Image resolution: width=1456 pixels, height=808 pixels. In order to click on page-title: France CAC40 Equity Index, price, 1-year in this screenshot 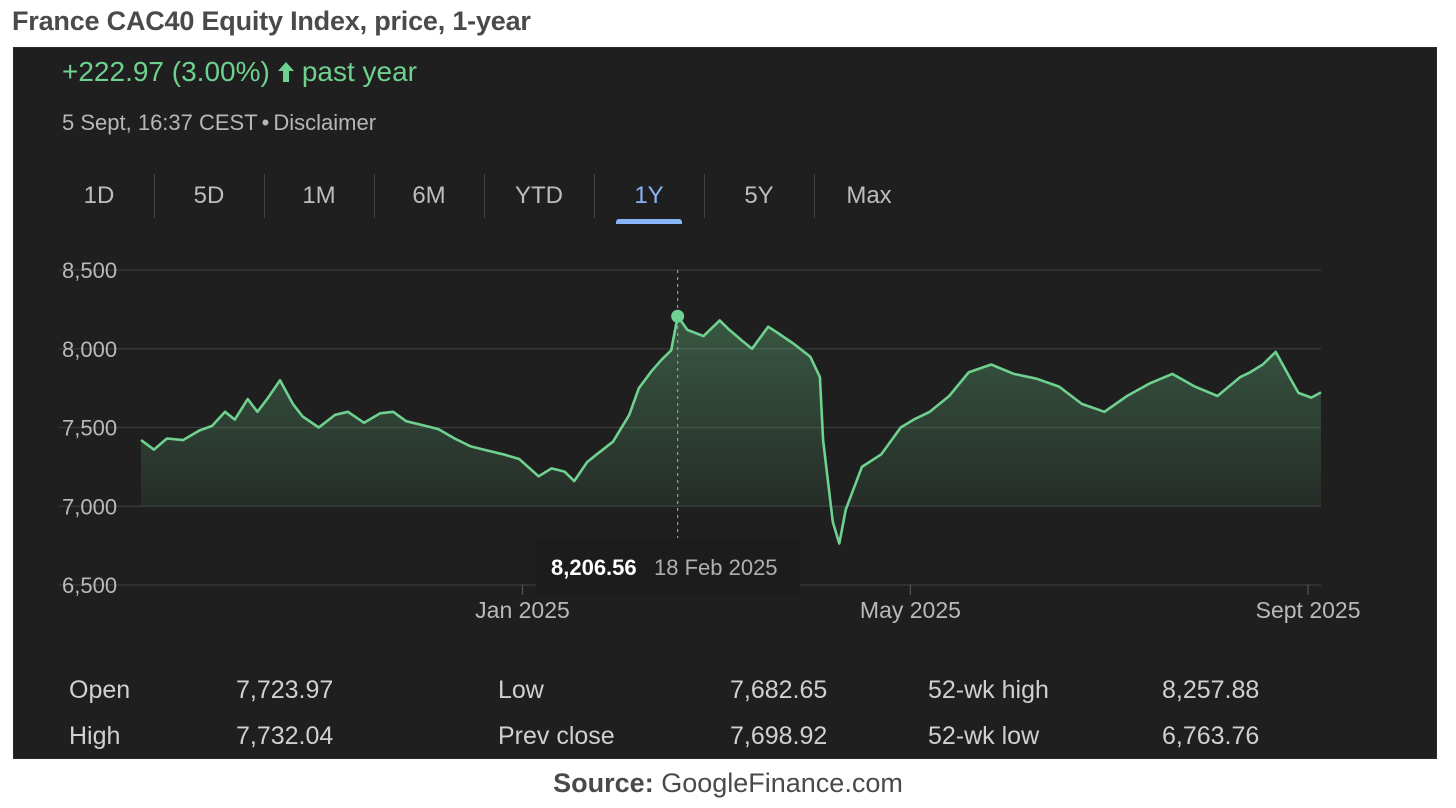, I will do `click(271, 21)`.